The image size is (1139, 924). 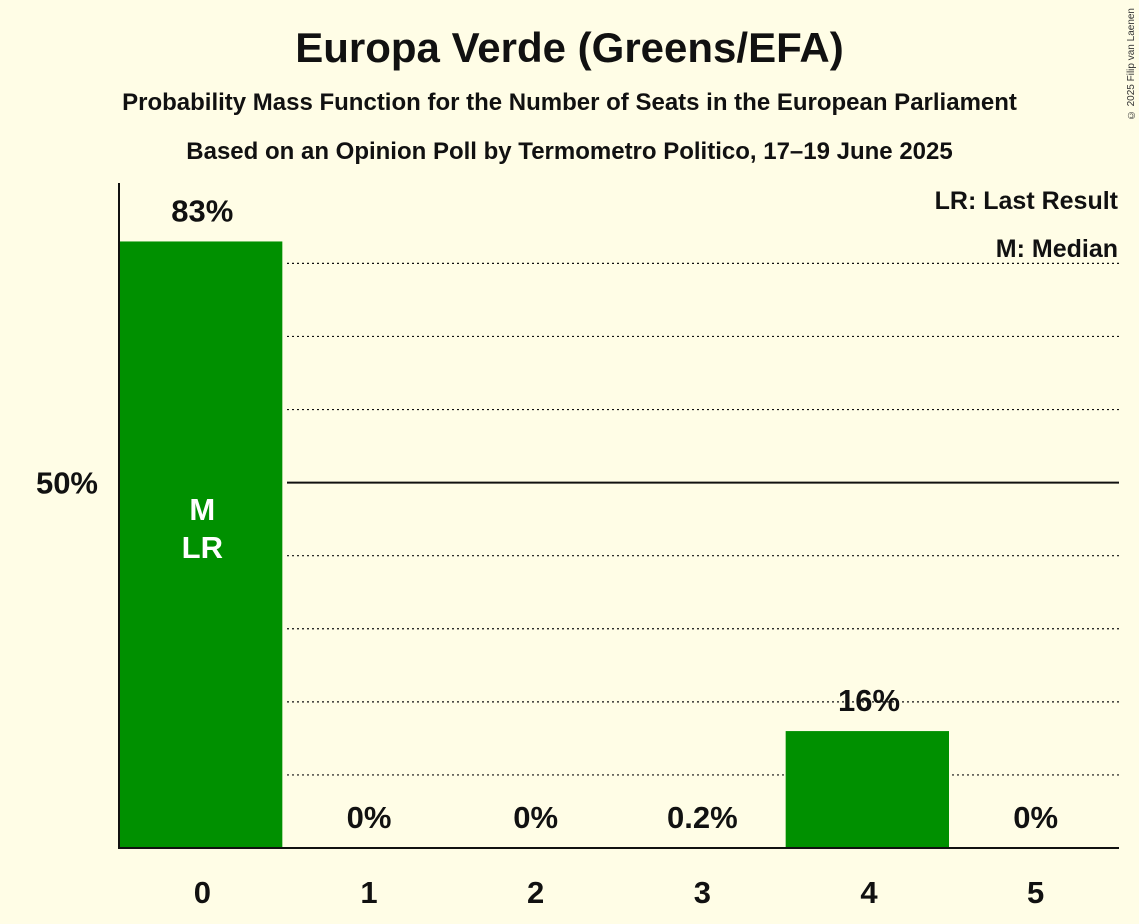 I want to click on legend-last-result: LR: Last Result, so click(x=1027, y=201).